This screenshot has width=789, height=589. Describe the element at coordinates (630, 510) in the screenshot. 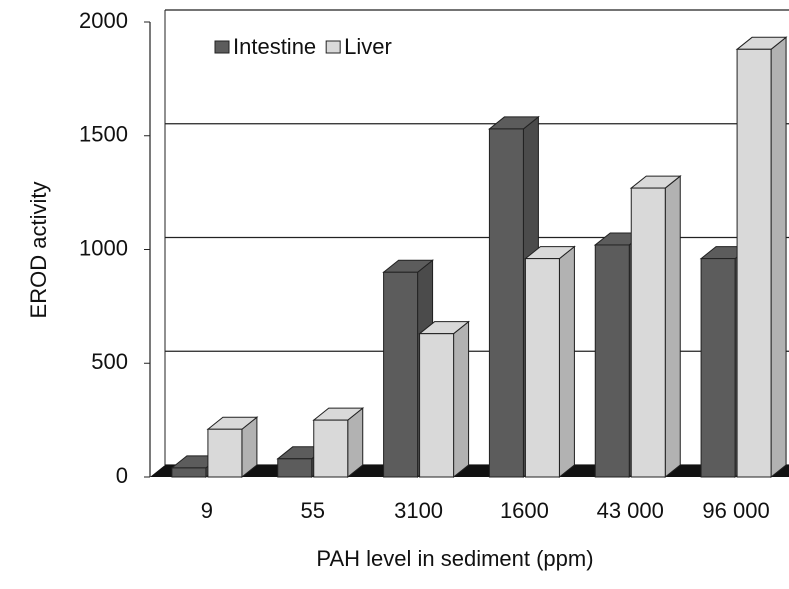

I see `x-tick-label: 43 000` at that location.